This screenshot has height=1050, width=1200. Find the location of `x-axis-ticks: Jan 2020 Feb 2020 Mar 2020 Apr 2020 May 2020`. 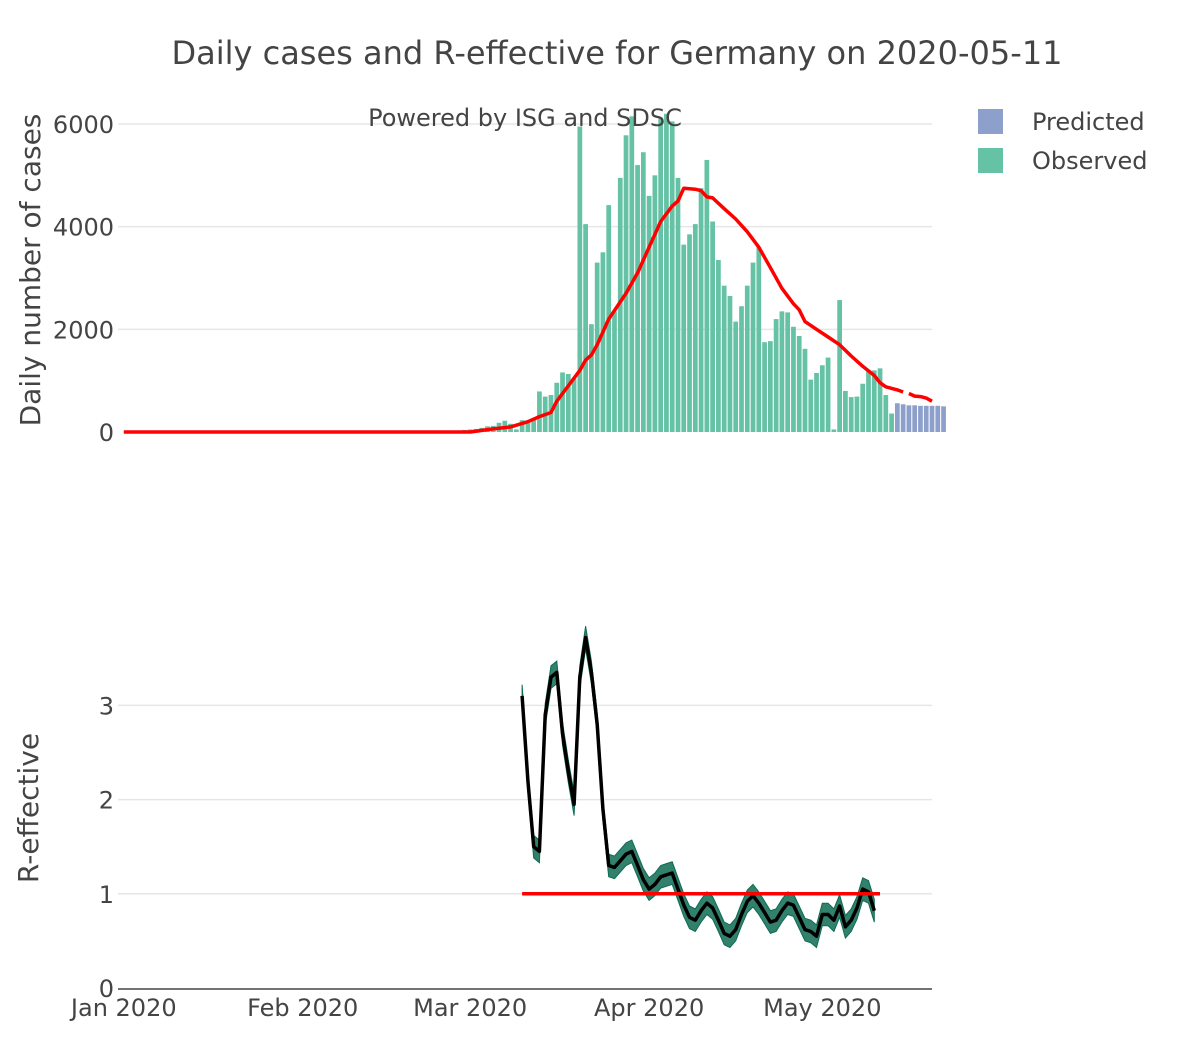

x-axis-ticks: Jan 2020 Feb 2020 Mar 2020 Apr 2020 May 2020 is located at coordinates (475, 1008).